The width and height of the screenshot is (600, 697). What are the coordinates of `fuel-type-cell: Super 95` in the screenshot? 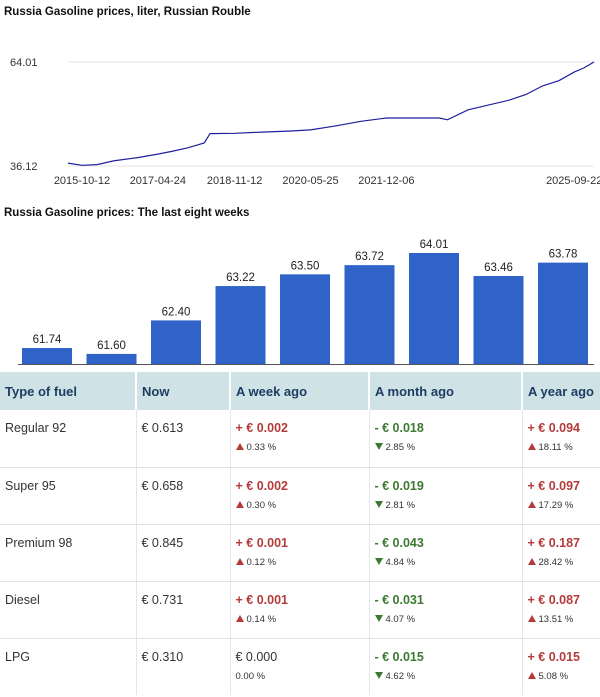 It's located at (68, 496).